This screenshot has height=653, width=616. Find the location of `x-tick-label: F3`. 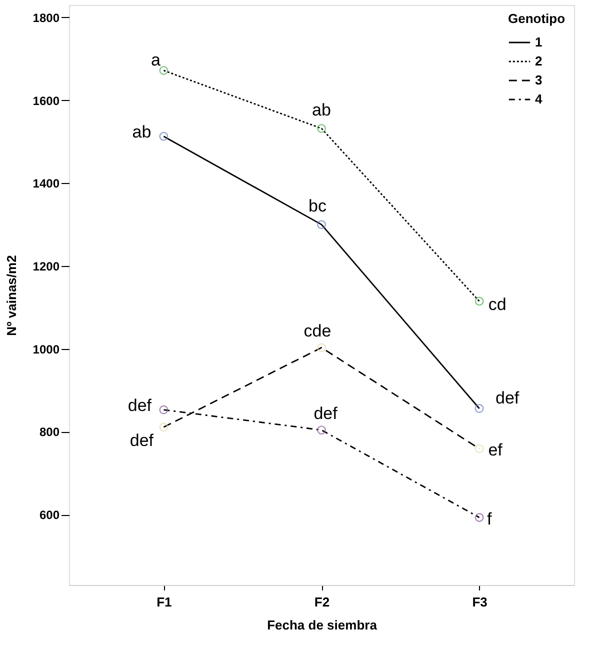

x-tick-label: F3 is located at coordinates (480, 602).